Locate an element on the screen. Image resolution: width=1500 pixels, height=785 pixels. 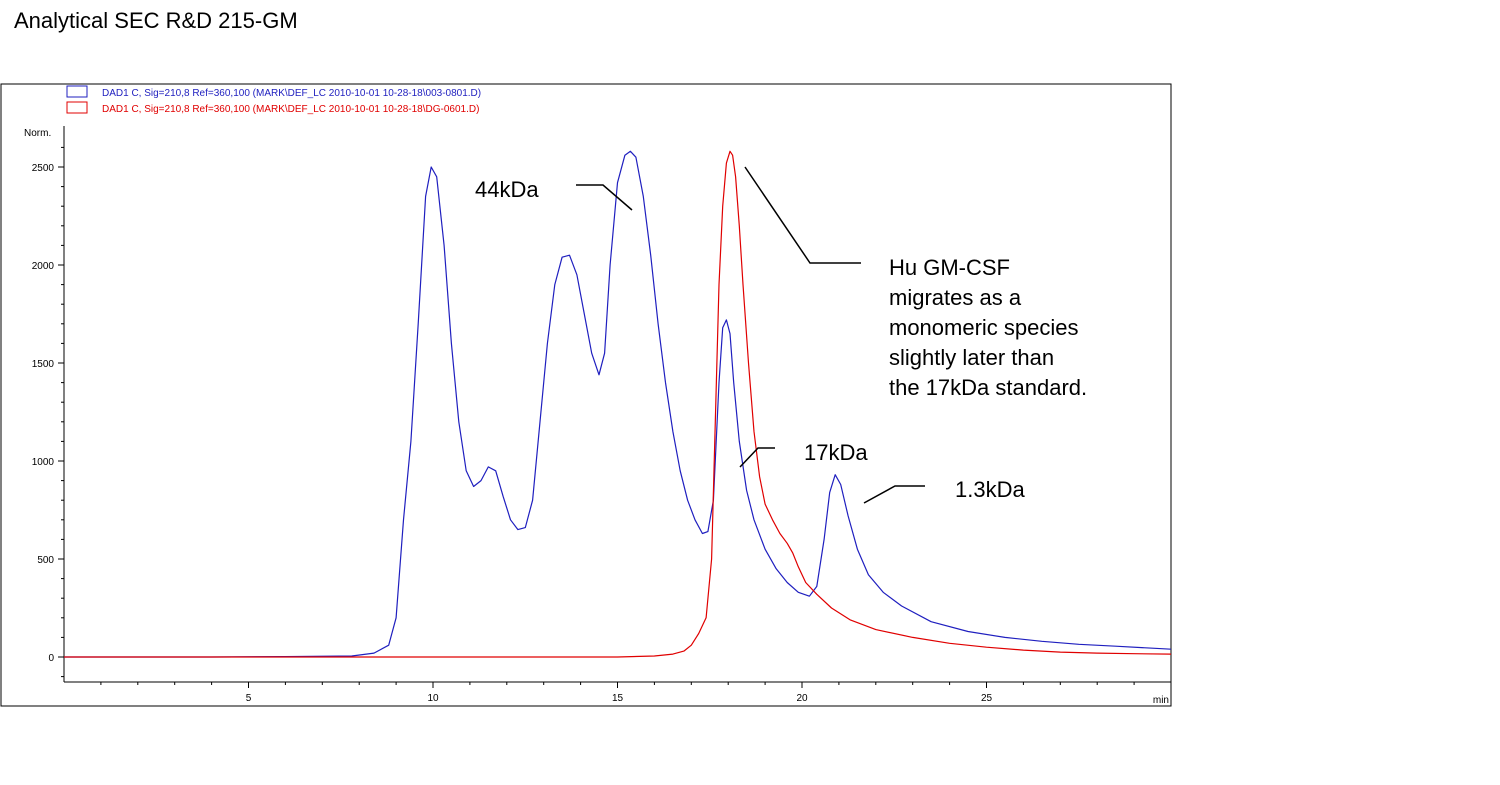
x-tick-label: 15 is located at coordinates (618, 698).